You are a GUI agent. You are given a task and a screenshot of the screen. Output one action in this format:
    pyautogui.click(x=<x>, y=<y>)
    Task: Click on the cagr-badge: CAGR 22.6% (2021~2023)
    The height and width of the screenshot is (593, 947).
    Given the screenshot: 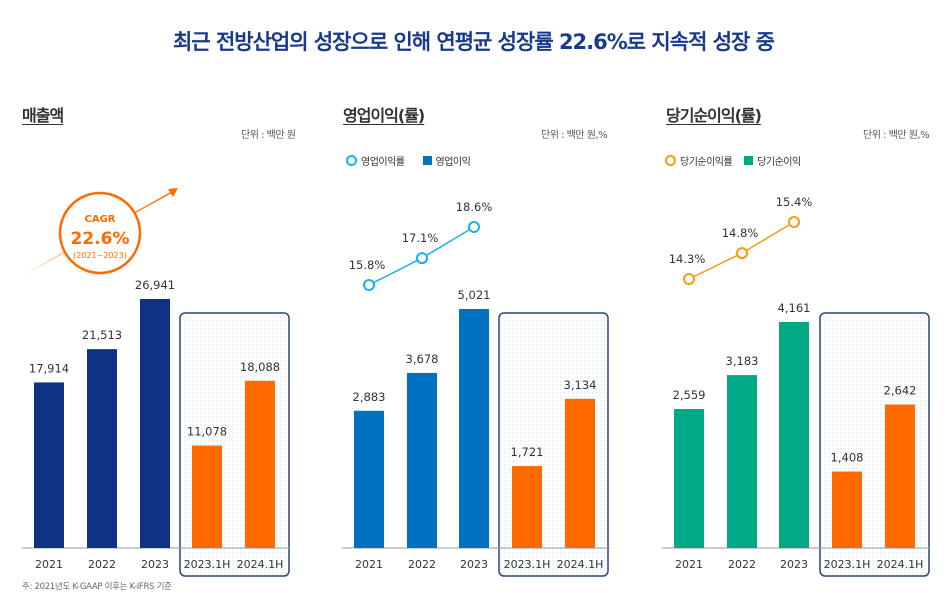 What is the action you would take?
    pyautogui.click(x=99, y=232)
    